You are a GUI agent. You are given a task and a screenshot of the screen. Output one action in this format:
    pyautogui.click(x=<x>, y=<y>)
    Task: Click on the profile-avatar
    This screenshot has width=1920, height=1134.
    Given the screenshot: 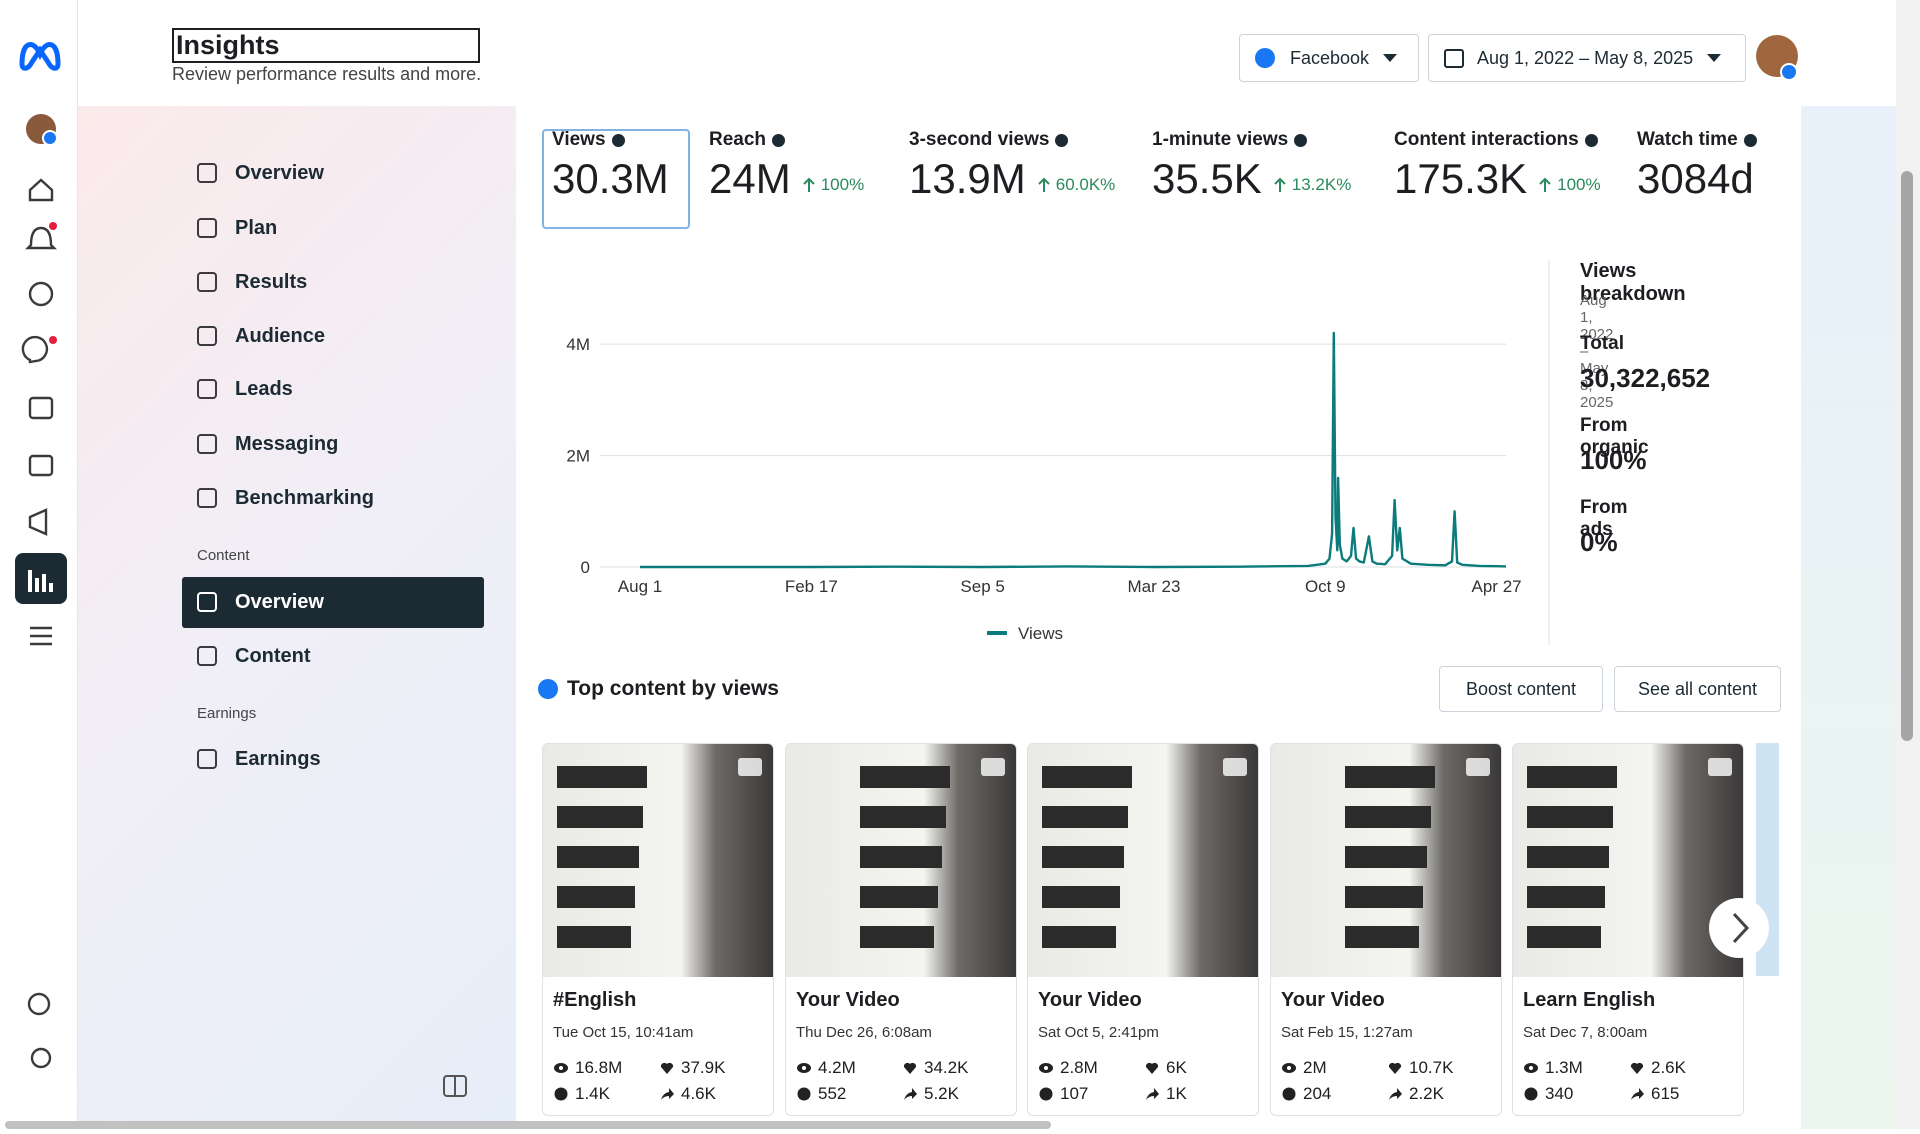 What is the action you would take?
    pyautogui.click(x=1779, y=58)
    